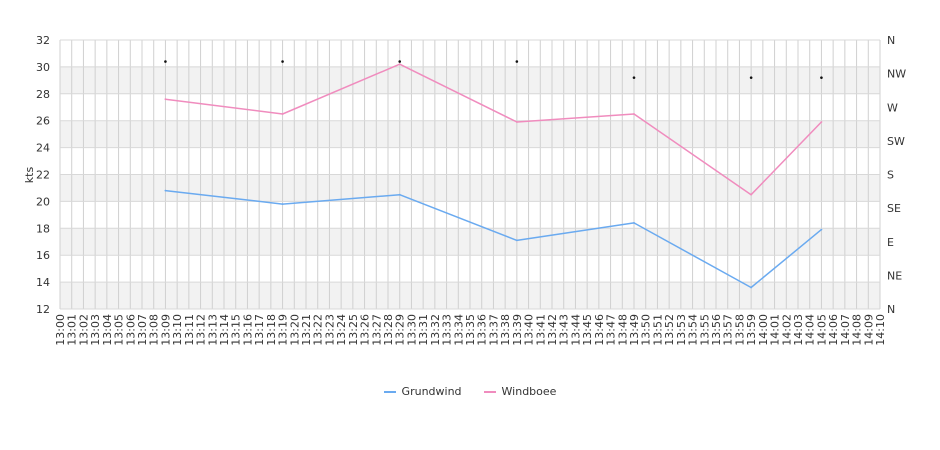 The image size is (940, 450). What do you see at coordinates (43, 40) in the screenshot?
I see `y-tick-label: 32` at bounding box center [43, 40].